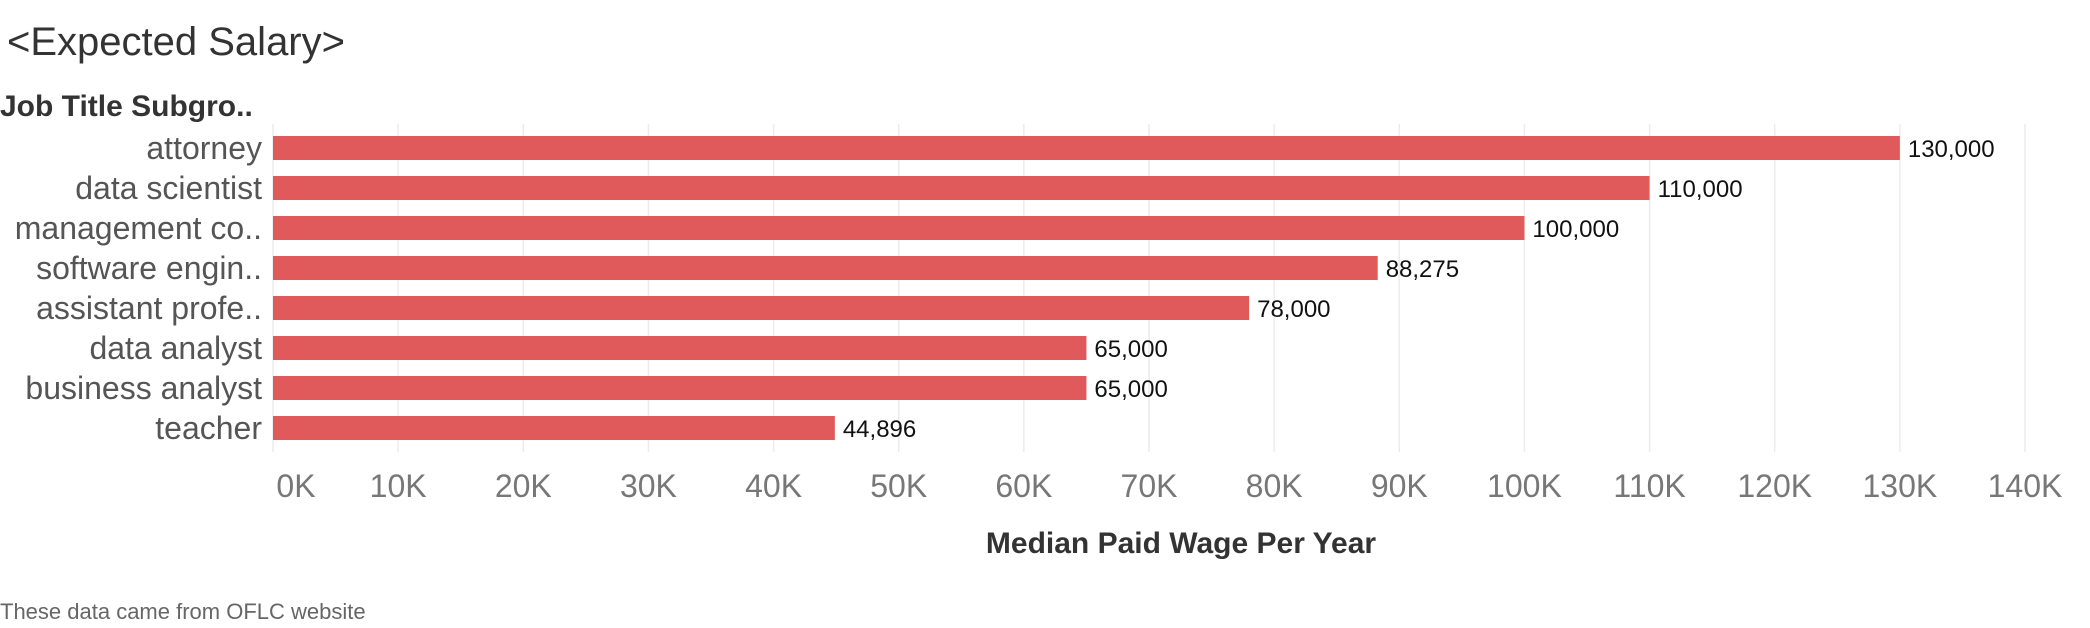 The height and width of the screenshot is (628, 2090). I want to click on data-label: 44,896, so click(879, 429).